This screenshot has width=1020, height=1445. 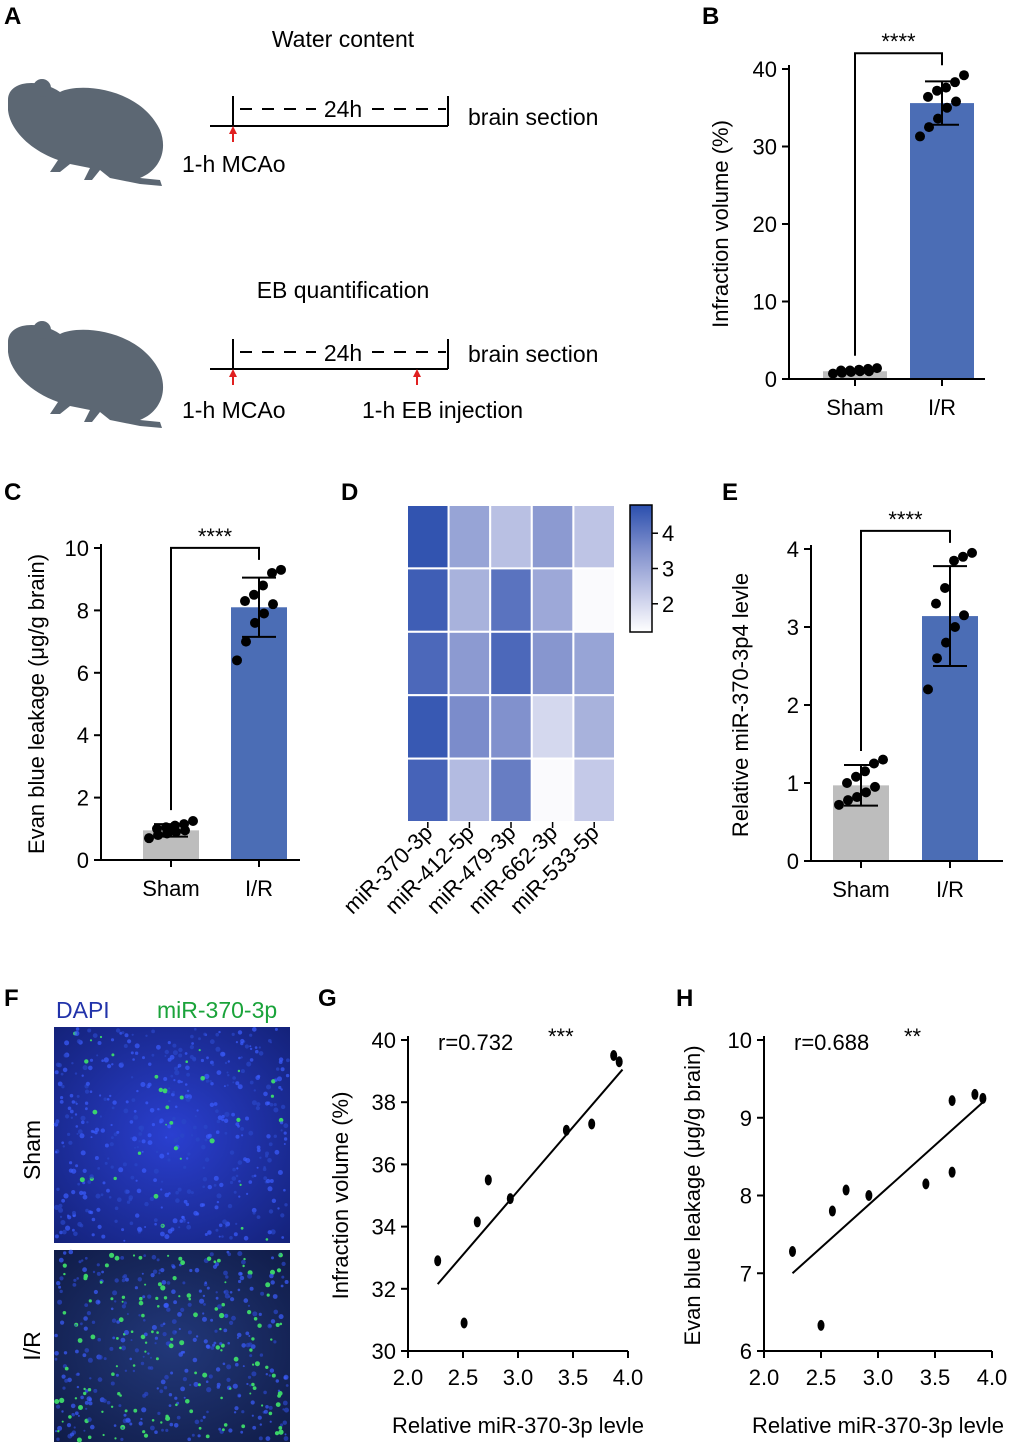 What do you see at coordinates (793, 627) in the screenshot?
I see `y-tick-label: 3` at bounding box center [793, 627].